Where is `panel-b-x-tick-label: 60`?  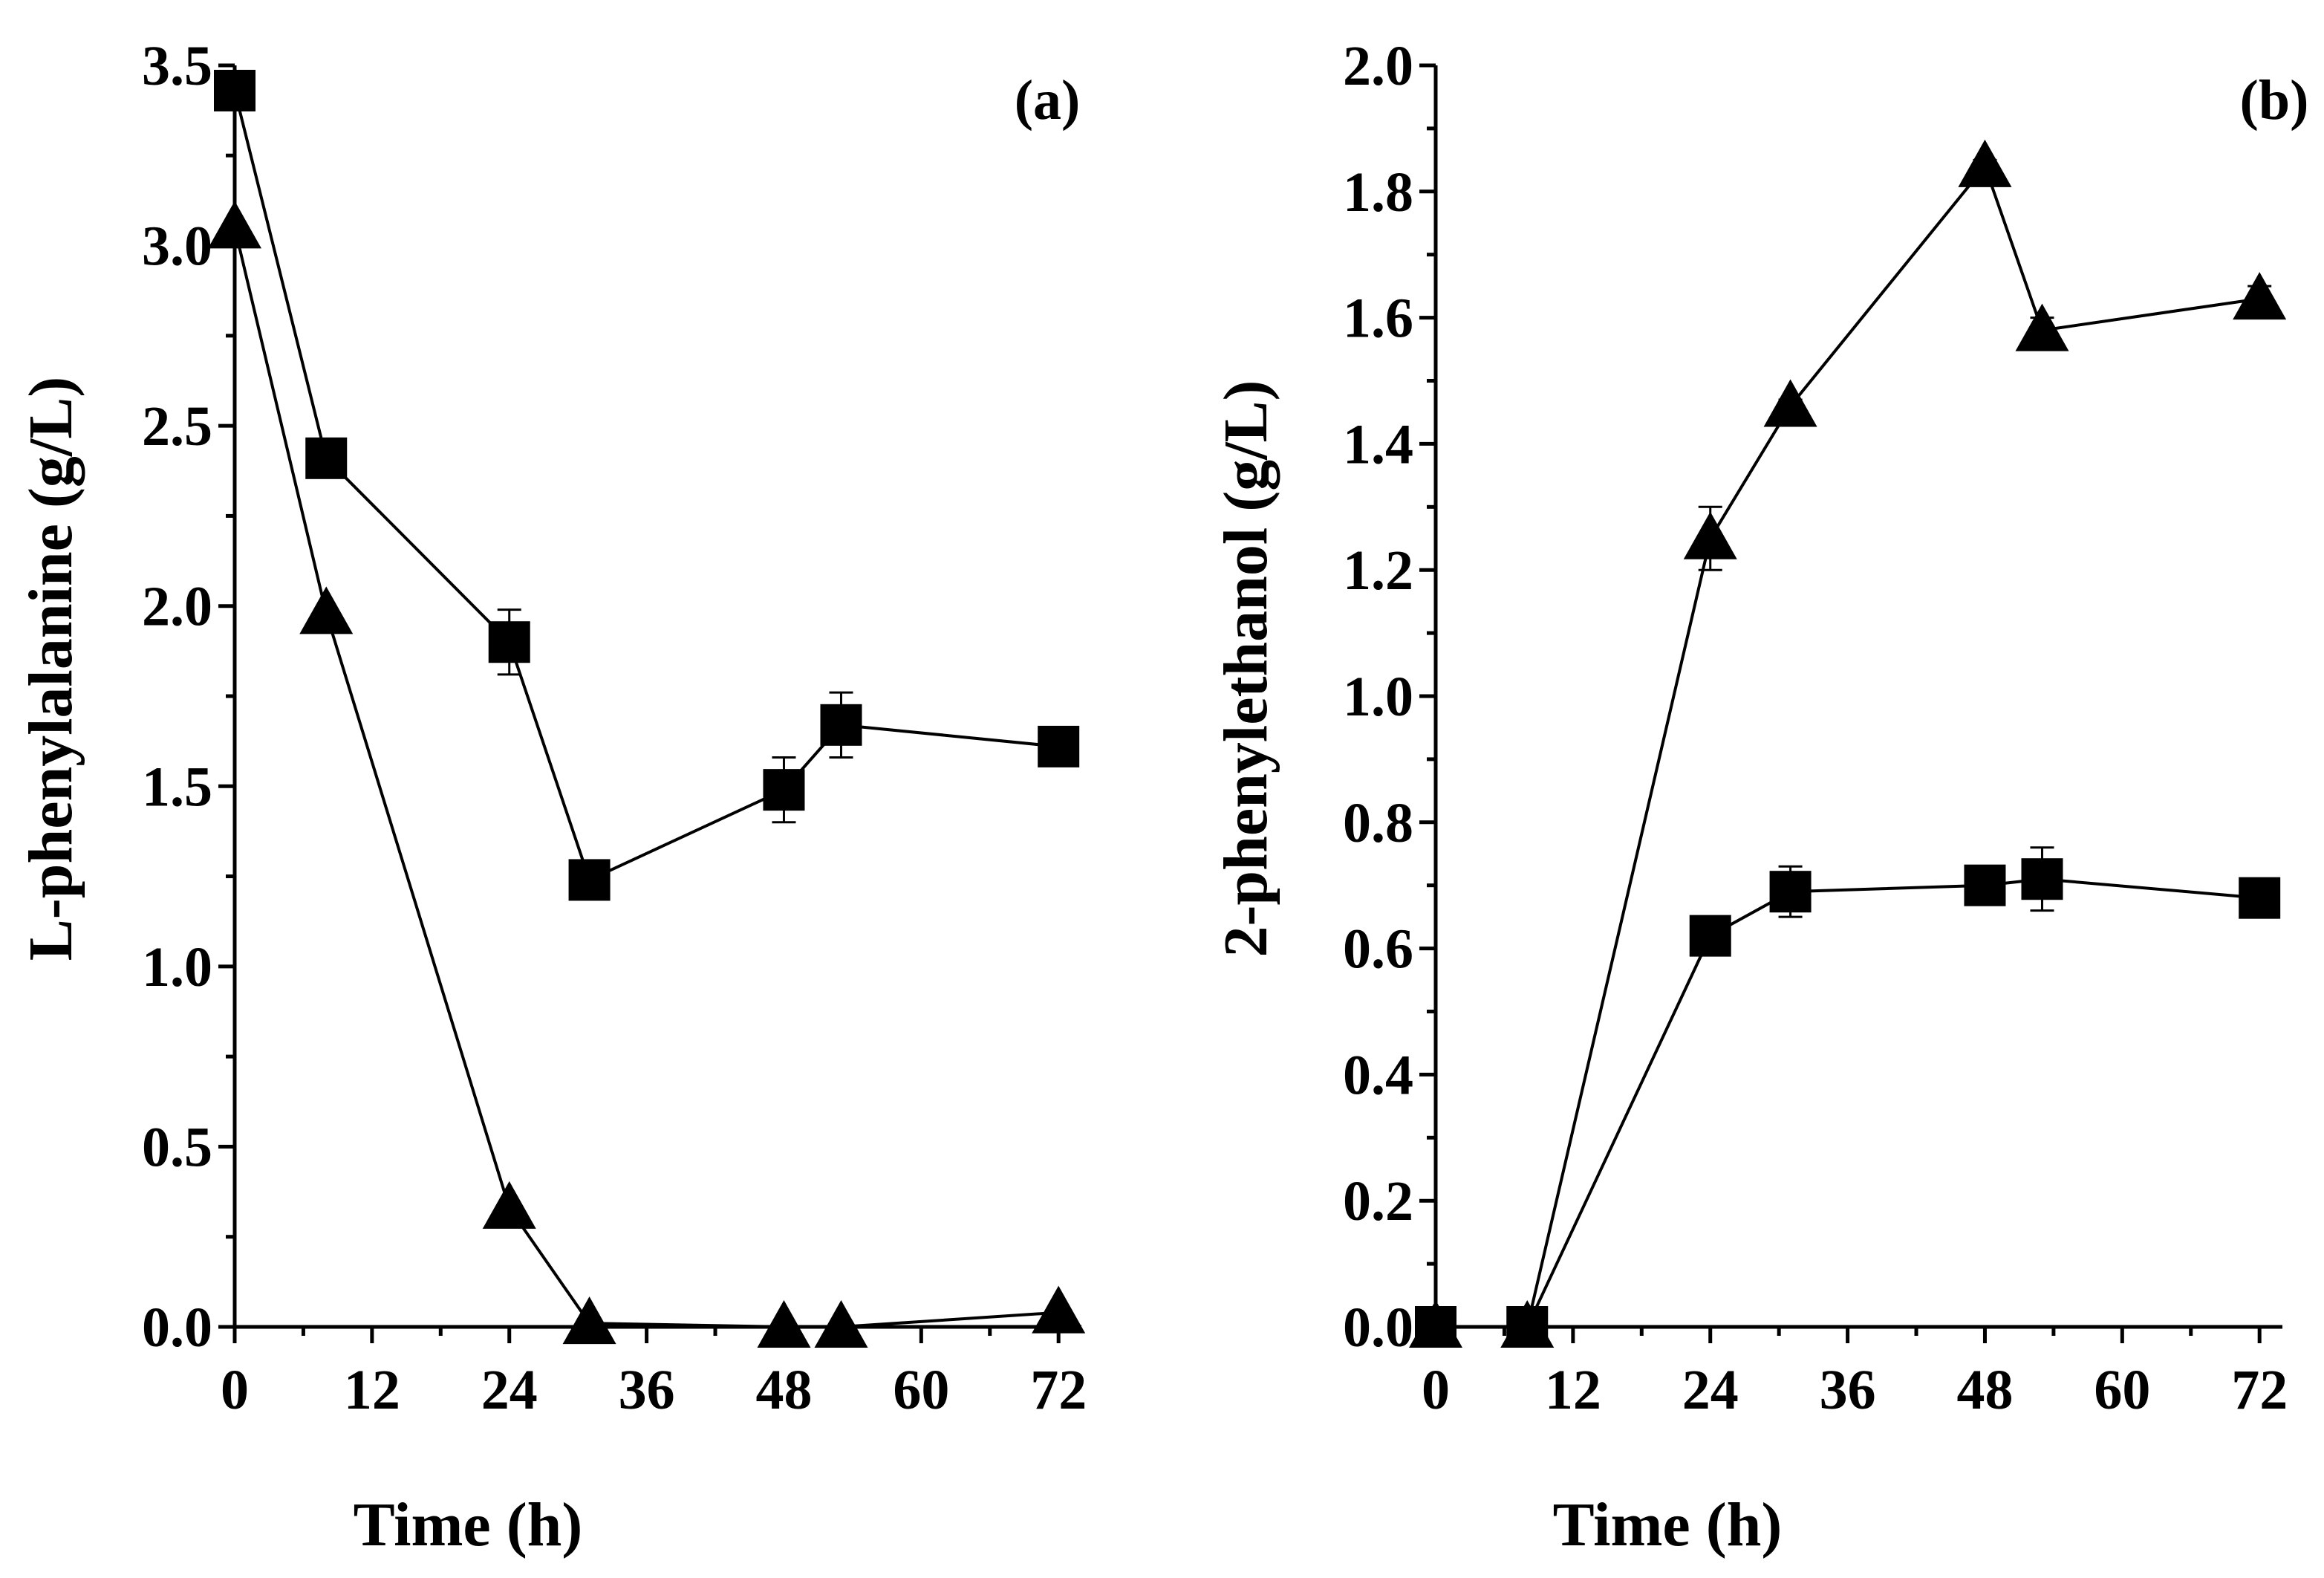 panel-b-x-tick-label: 60 is located at coordinates (2122, 1390).